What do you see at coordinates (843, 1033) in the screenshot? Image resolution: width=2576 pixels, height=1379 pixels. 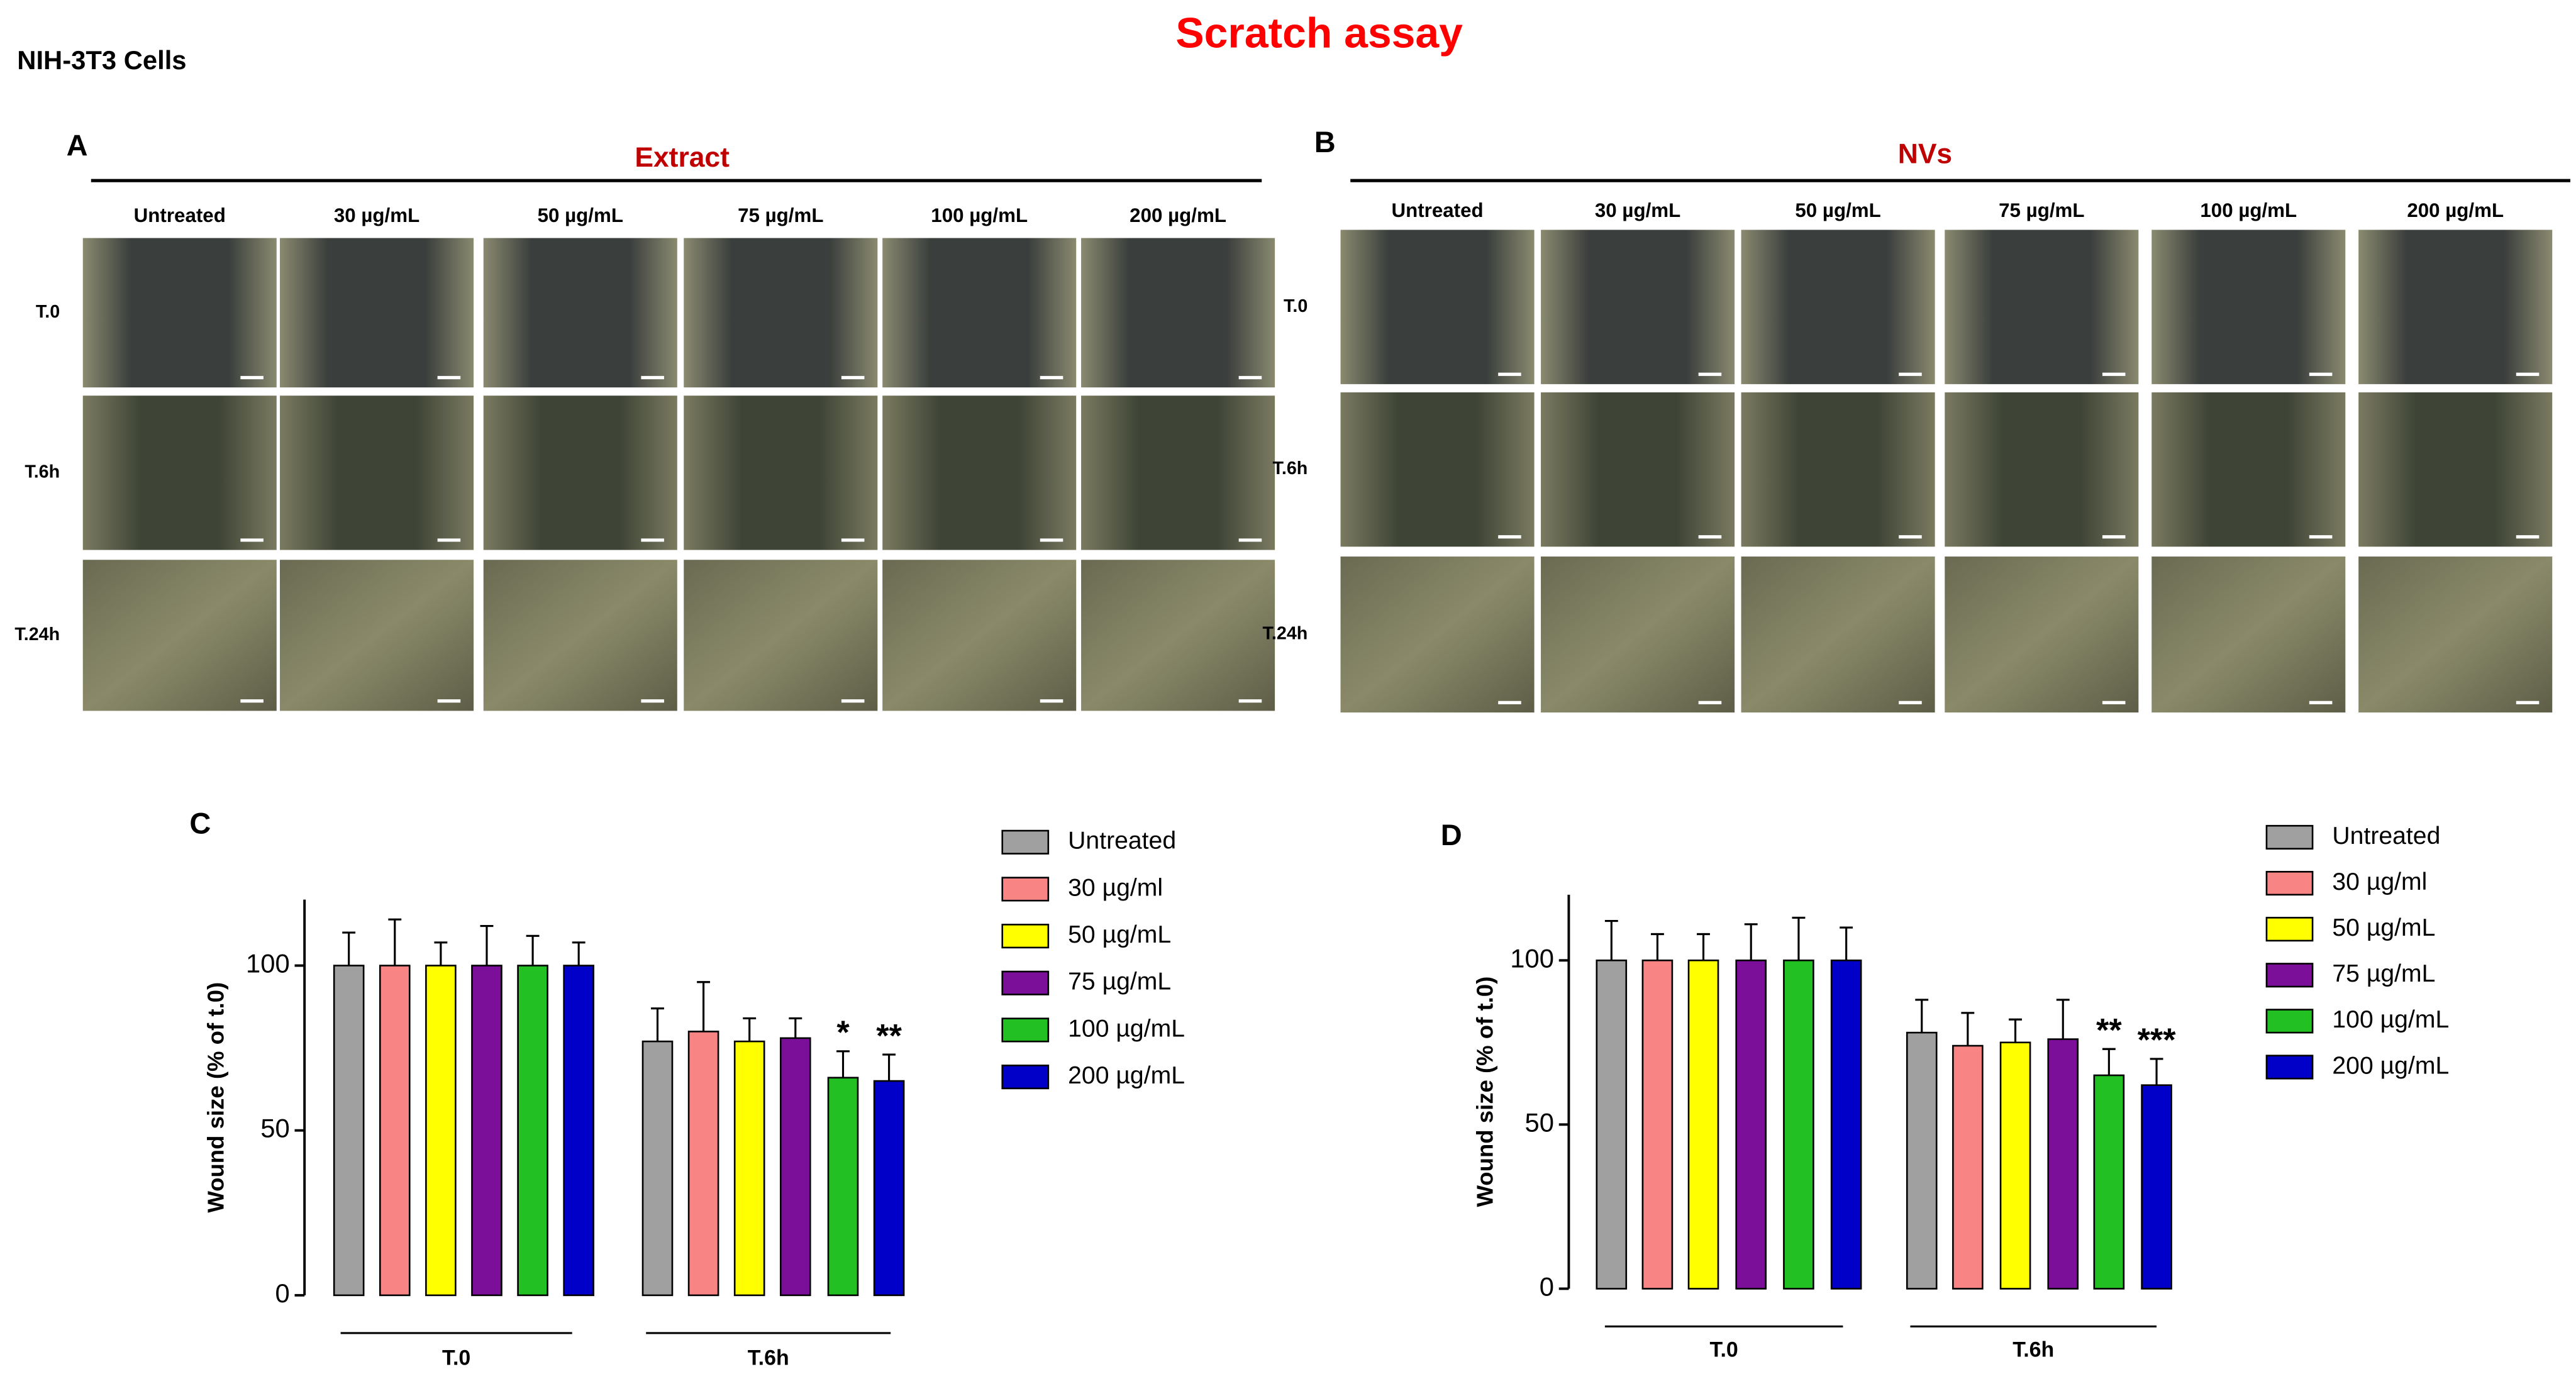 I see `significance-mark: *` at bounding box center [843, 1033].